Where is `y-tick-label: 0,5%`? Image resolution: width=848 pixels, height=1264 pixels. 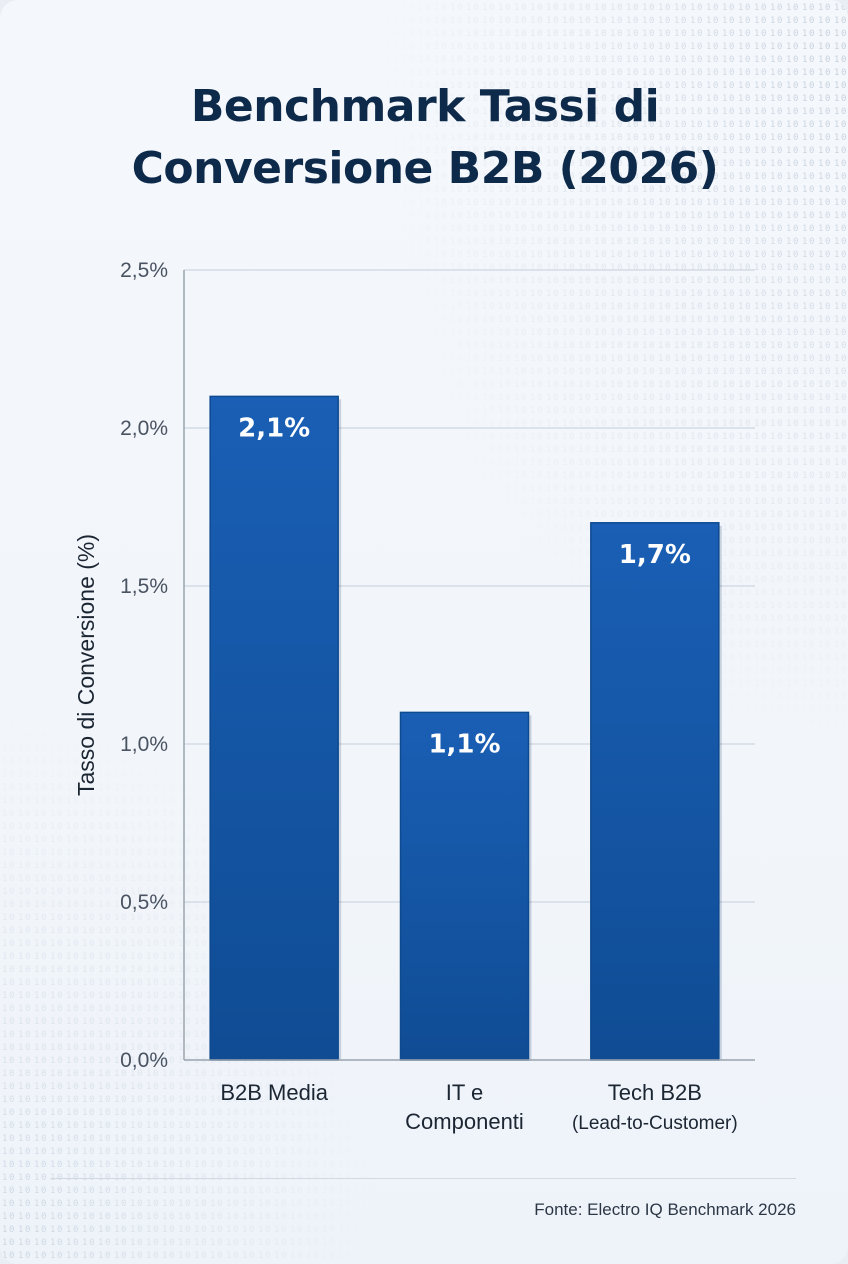
y-tick-label: 0,5% is located at coordinates (144, 902).